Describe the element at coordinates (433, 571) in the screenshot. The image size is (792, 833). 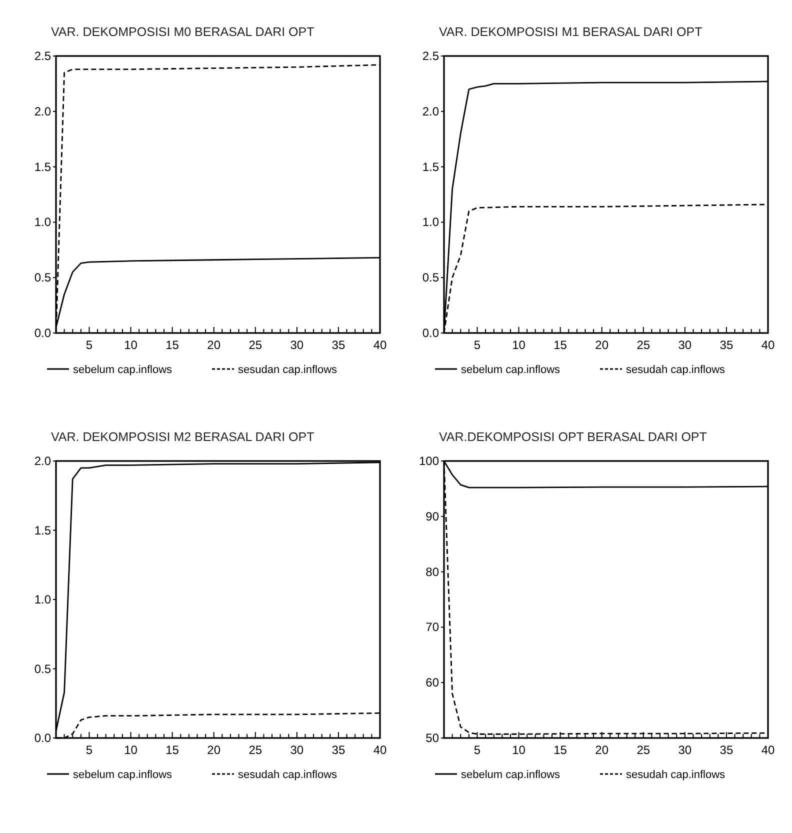
I see `y-tick-label: 80` at that location.